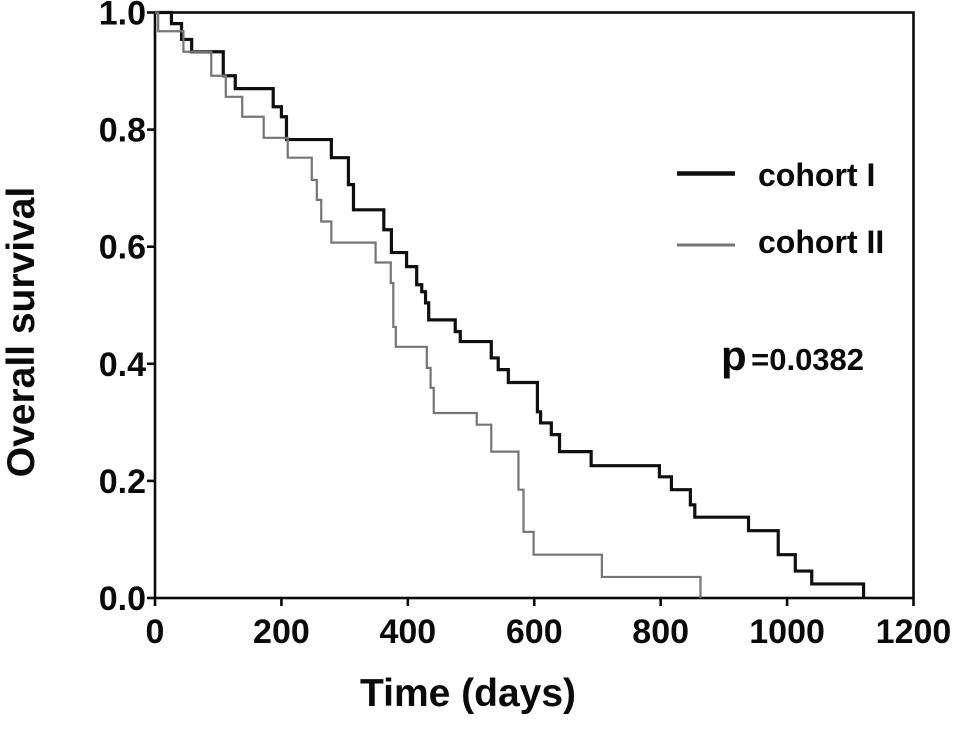 The height and width of the screenshot is (732, 969). I want to click on y-axis-tick-labels: 0.0 0.2 0.4 0.6 0.8 1.0, so click(122, 309).